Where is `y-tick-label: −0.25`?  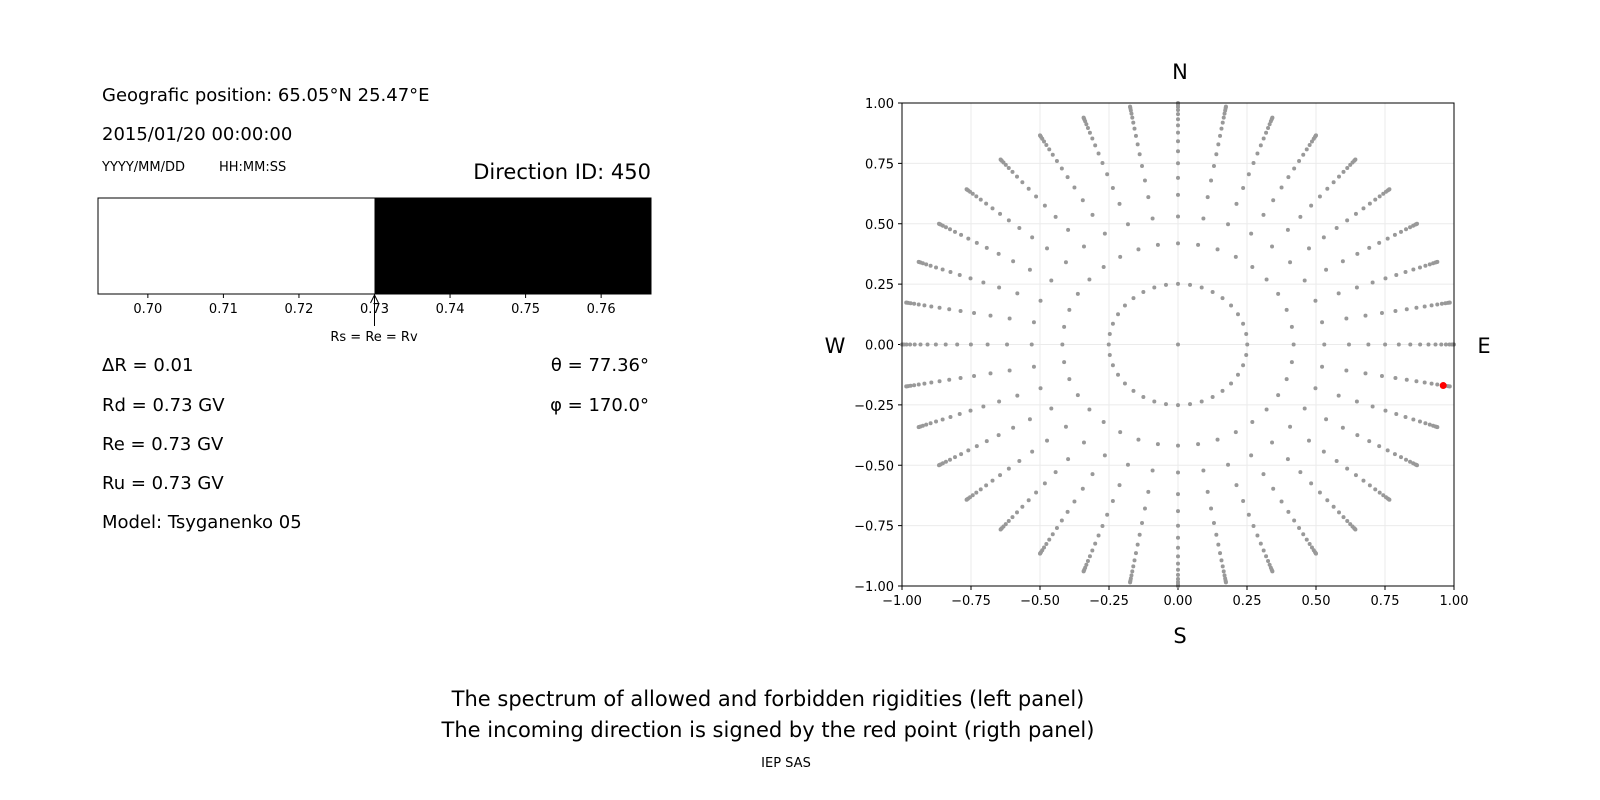
y-tick-label: −0.25 is located at coordinates (874, 406).